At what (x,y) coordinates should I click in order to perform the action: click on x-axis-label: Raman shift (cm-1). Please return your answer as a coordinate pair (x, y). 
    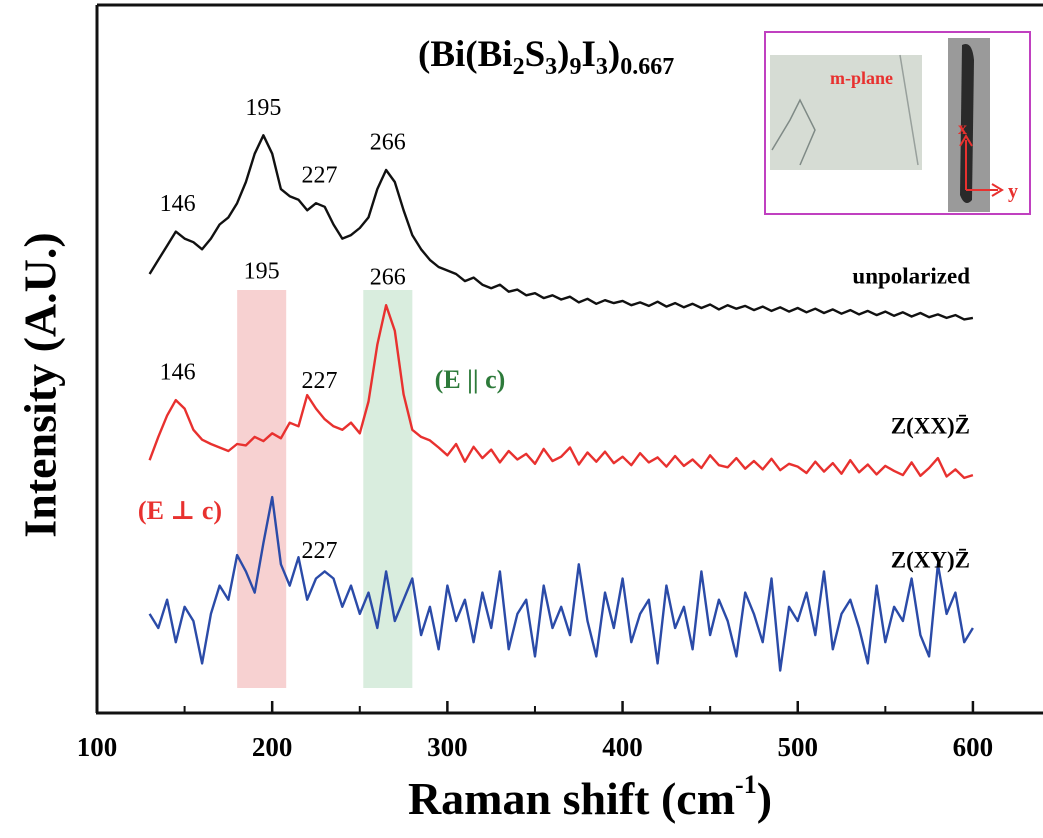
    Looking at the image, I should click on (590, 797).